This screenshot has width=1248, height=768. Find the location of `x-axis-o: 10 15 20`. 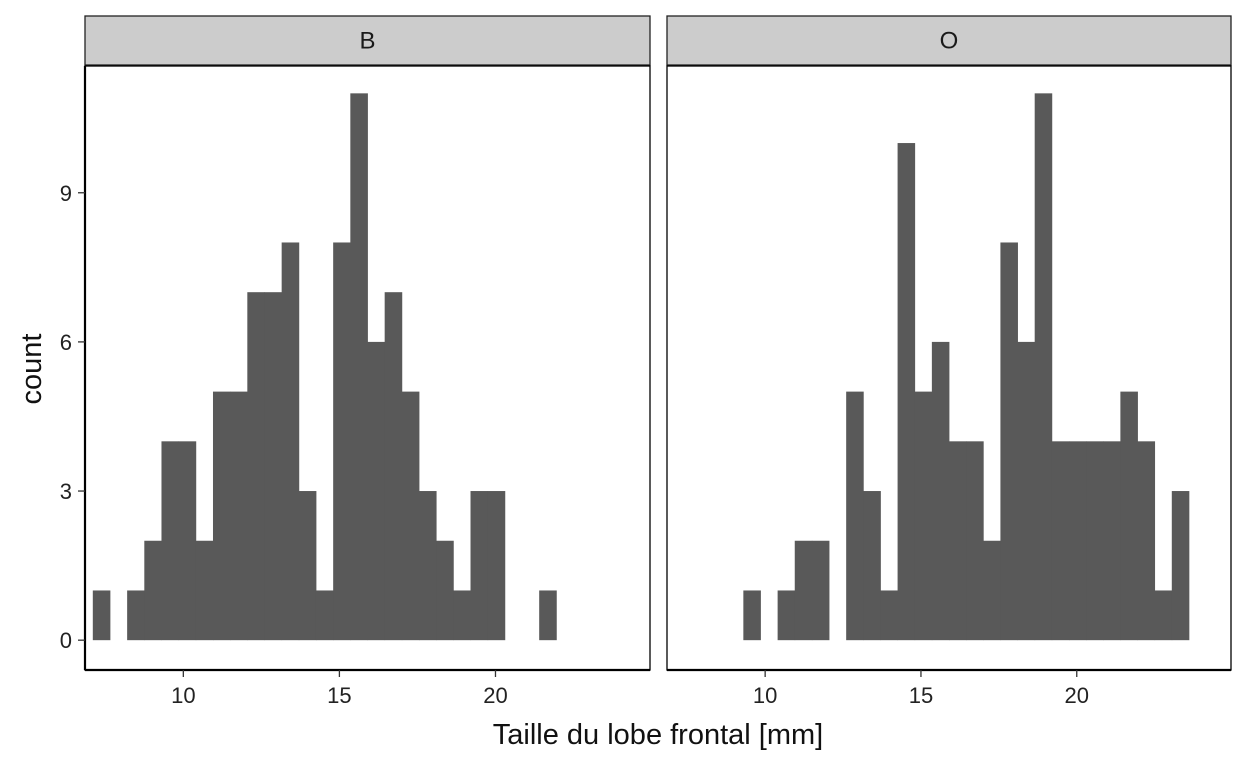

x-axis-o: 10 15 20 is located at coordinates (949, 688).